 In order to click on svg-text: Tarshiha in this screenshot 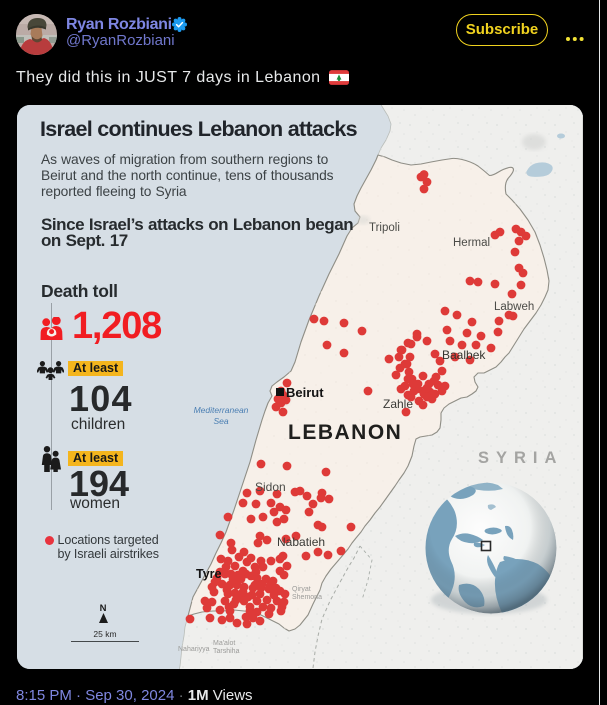, I will do `click(226, 651)`.